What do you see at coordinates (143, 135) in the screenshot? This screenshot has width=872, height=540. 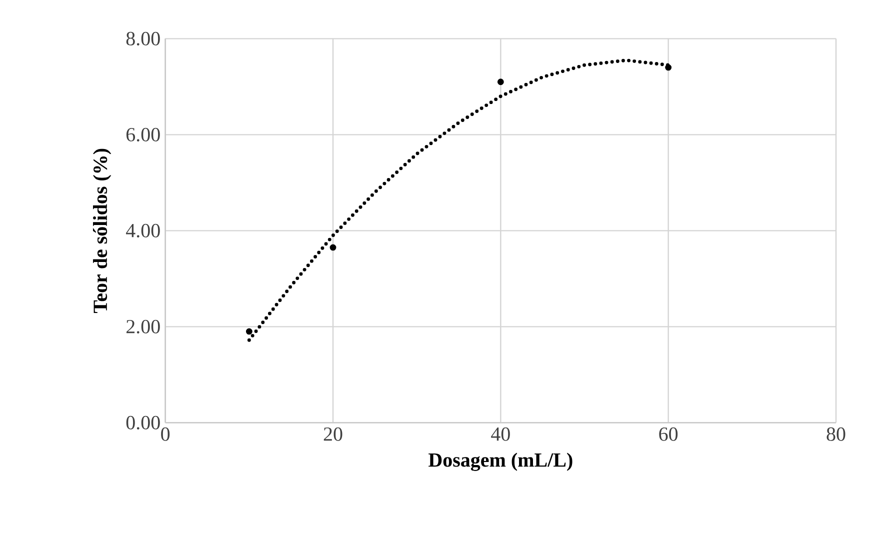 I see `y-tick-label: 6.00` at bounding box center [143, 135].